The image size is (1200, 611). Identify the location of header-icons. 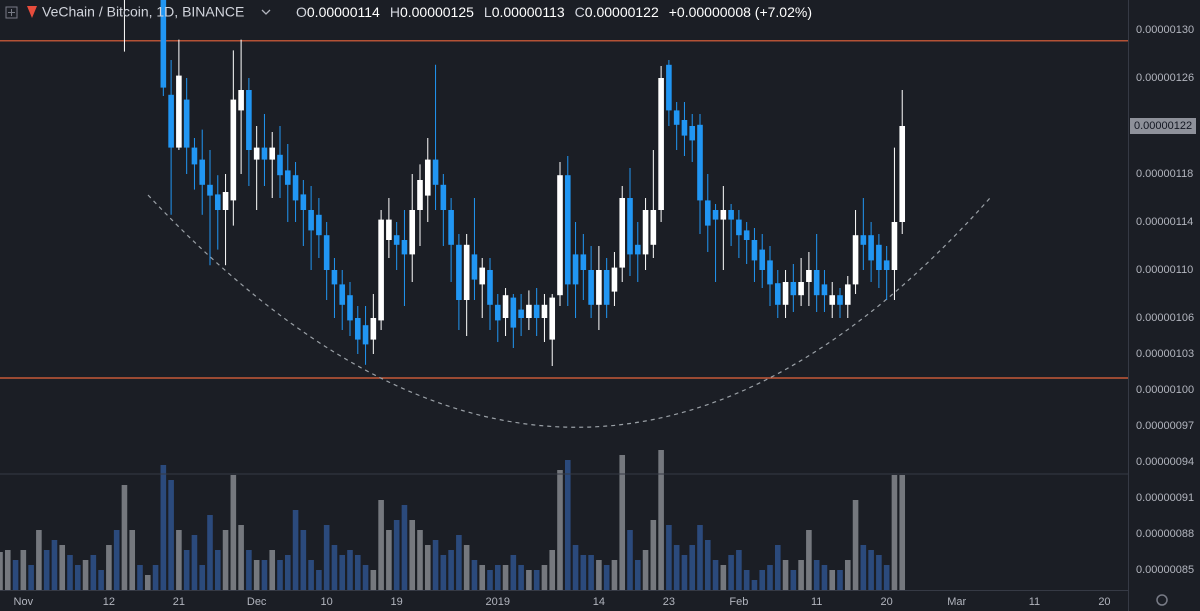
(138, 12).